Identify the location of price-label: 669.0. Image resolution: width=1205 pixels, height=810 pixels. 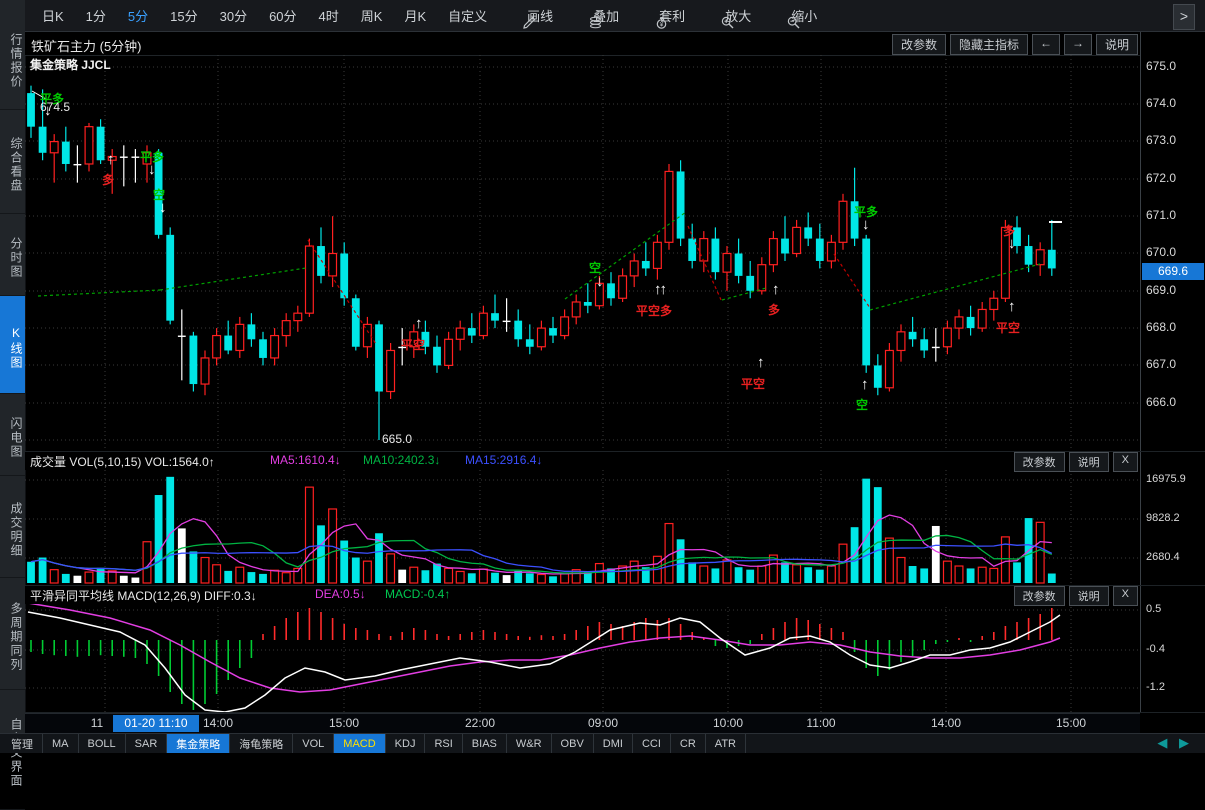
(1161, 290).